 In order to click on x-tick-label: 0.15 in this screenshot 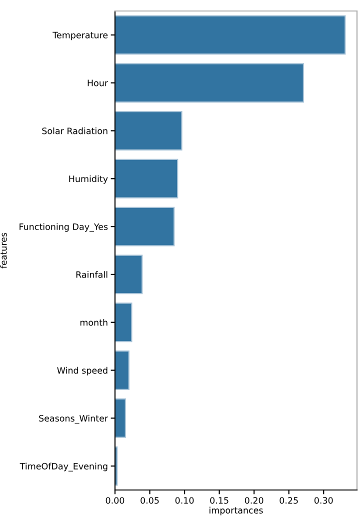, I will do `click(219, 500)`.